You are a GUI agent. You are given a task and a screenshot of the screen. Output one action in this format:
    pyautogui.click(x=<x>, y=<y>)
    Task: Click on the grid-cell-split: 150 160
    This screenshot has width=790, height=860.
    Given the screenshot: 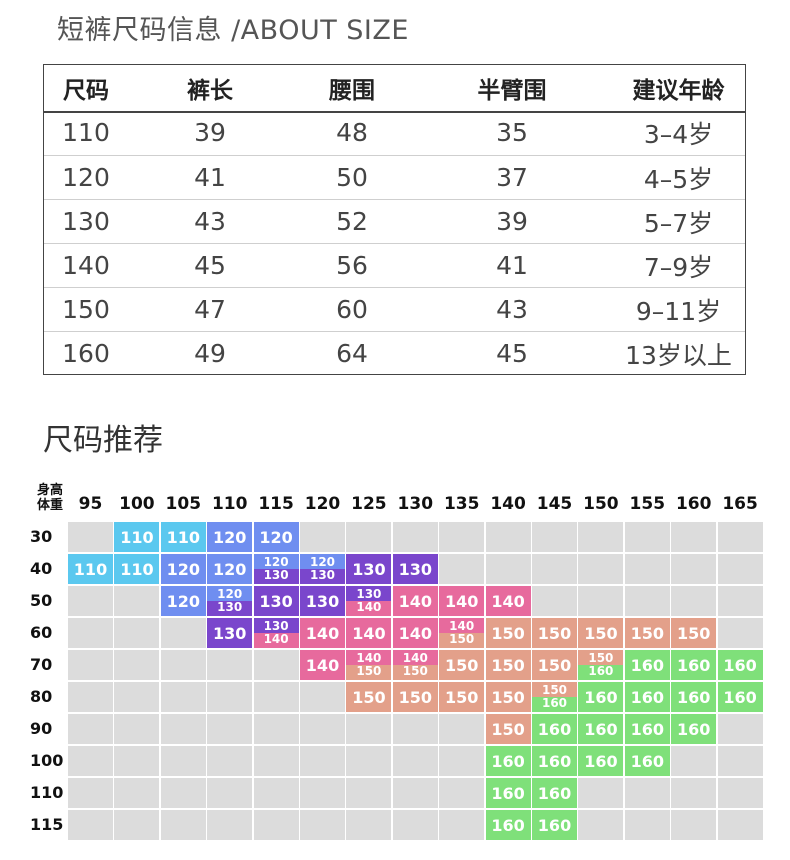 What is the action you would take?
    pyautogui.click(x=601, y=665)
    